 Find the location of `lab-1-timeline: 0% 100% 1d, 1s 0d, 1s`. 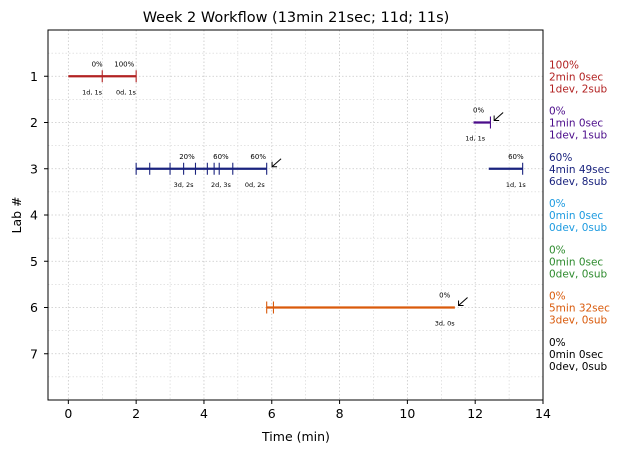

lab-1-timeline: 0% 100% 1d, 1s 0d, 1s is located at coordinates (102, 78).